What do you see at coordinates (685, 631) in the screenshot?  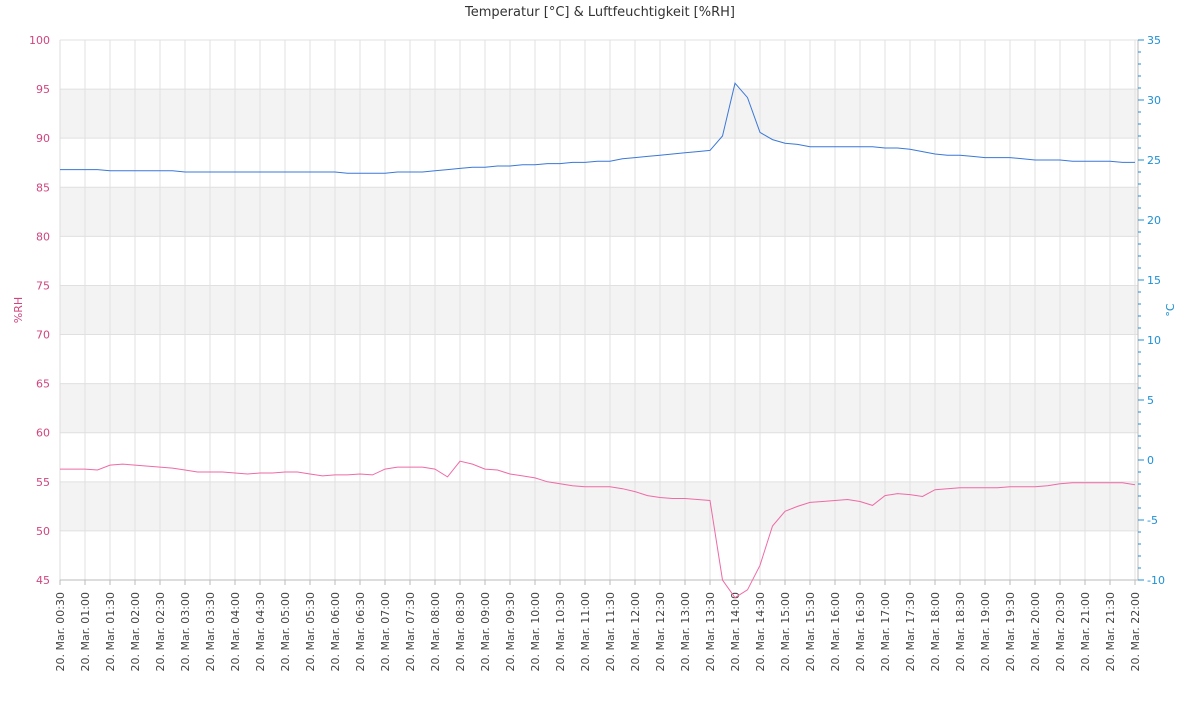 I see `x-tick-label: 20. Mar. 13:00` at bounding box center [685, 631].